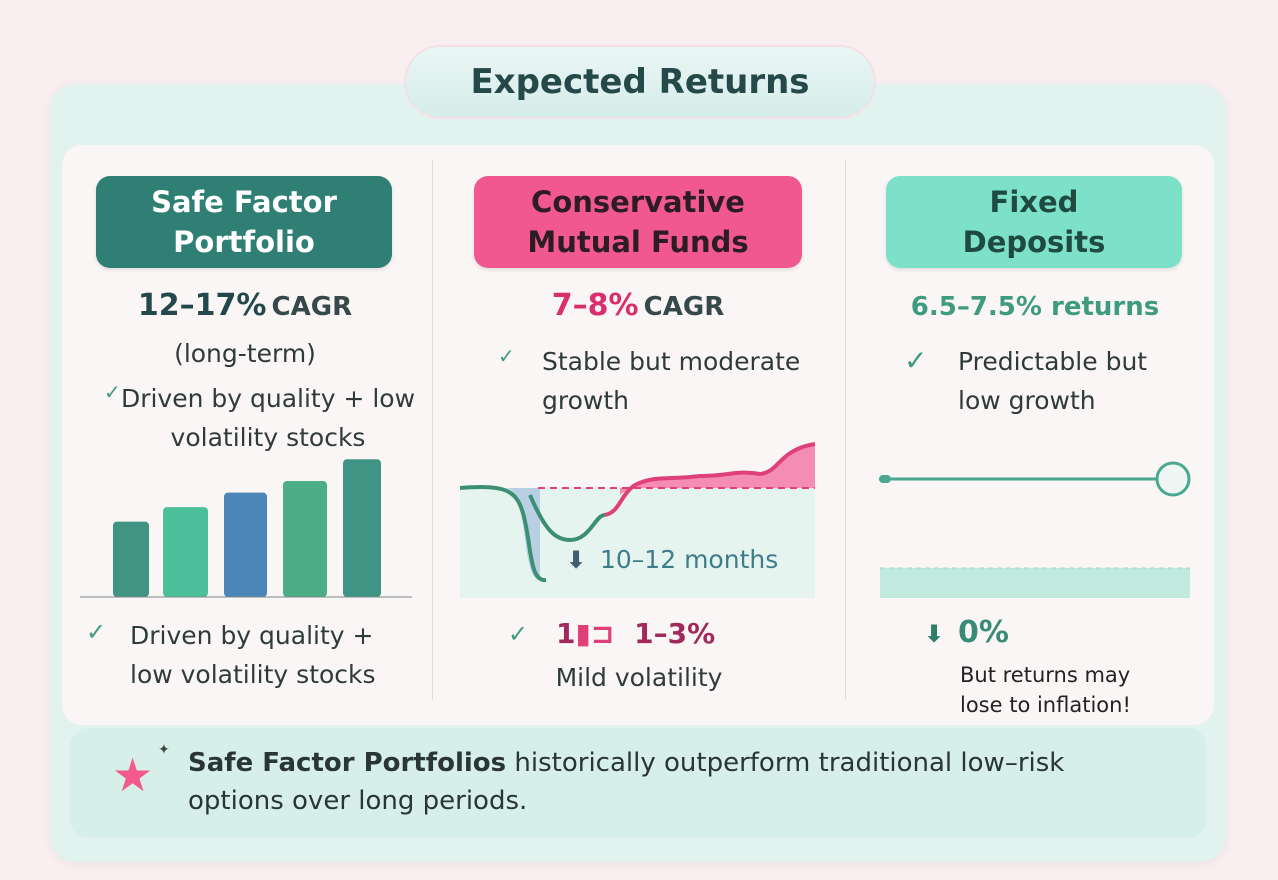 This screenshot has width=1278, height=880. What do you see at coordinates (675, 633) in the screenshot?
I see `drawdown-value: 1–3%` at bounding box center [675, 633].